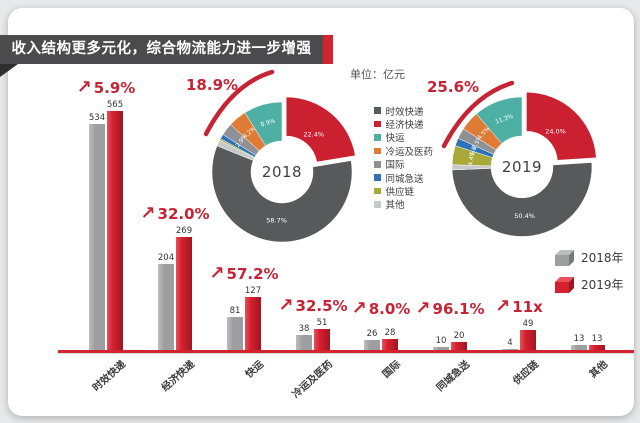  I want to click on growth-pct: 11x, so click(527, 307).